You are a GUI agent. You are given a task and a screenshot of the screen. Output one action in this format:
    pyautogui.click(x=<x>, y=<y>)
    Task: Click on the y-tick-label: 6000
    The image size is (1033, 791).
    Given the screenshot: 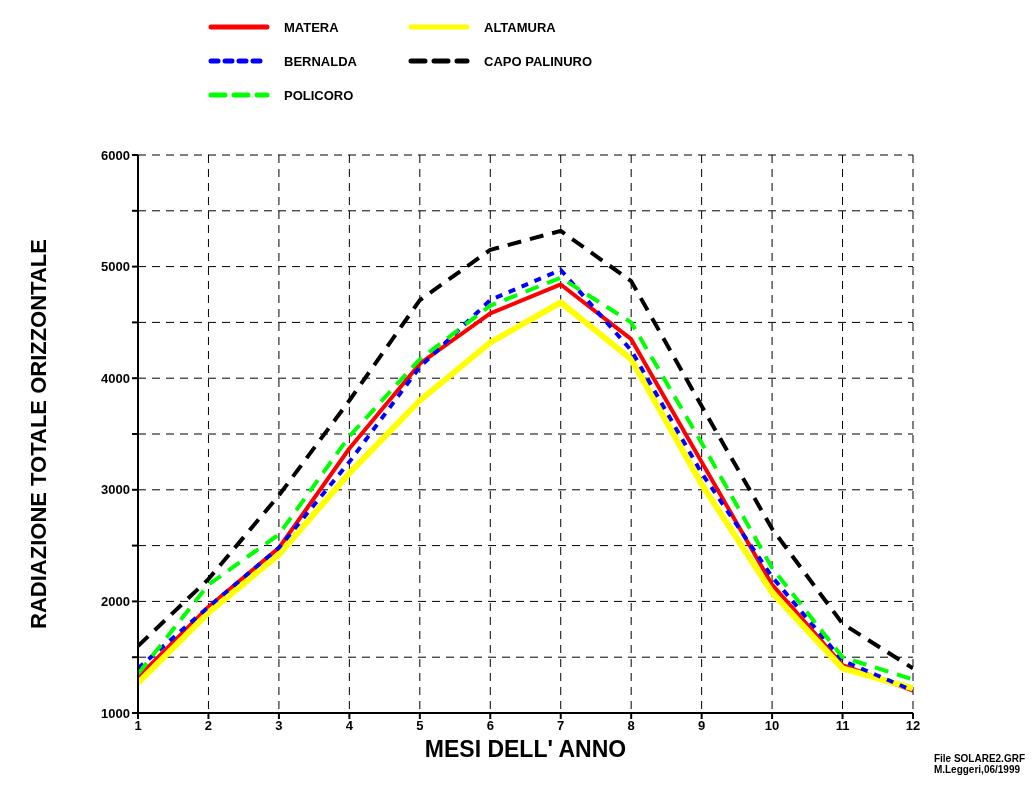 What is the action you would take?
    pyautogui.click(x=115, y=155)
    